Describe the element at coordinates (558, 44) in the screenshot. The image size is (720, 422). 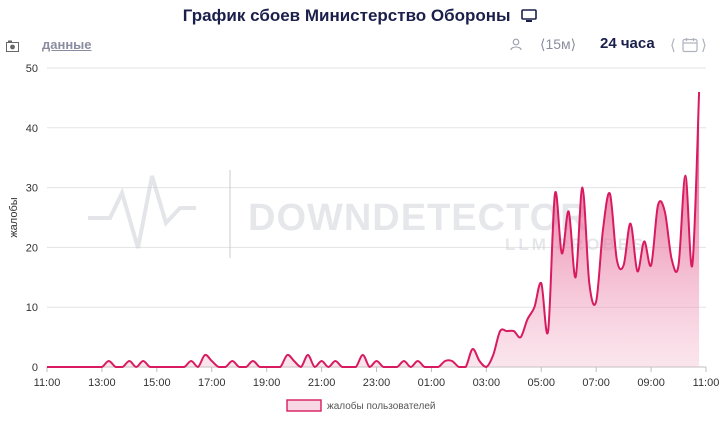
I see `interval-button: ⟨15м⟩` at that location.